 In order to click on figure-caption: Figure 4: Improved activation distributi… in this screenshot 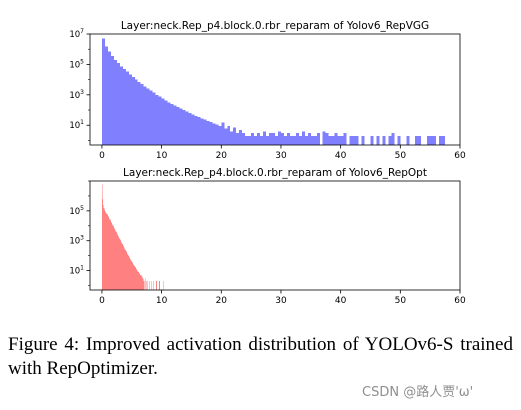, I will do `click(260, 356)`.